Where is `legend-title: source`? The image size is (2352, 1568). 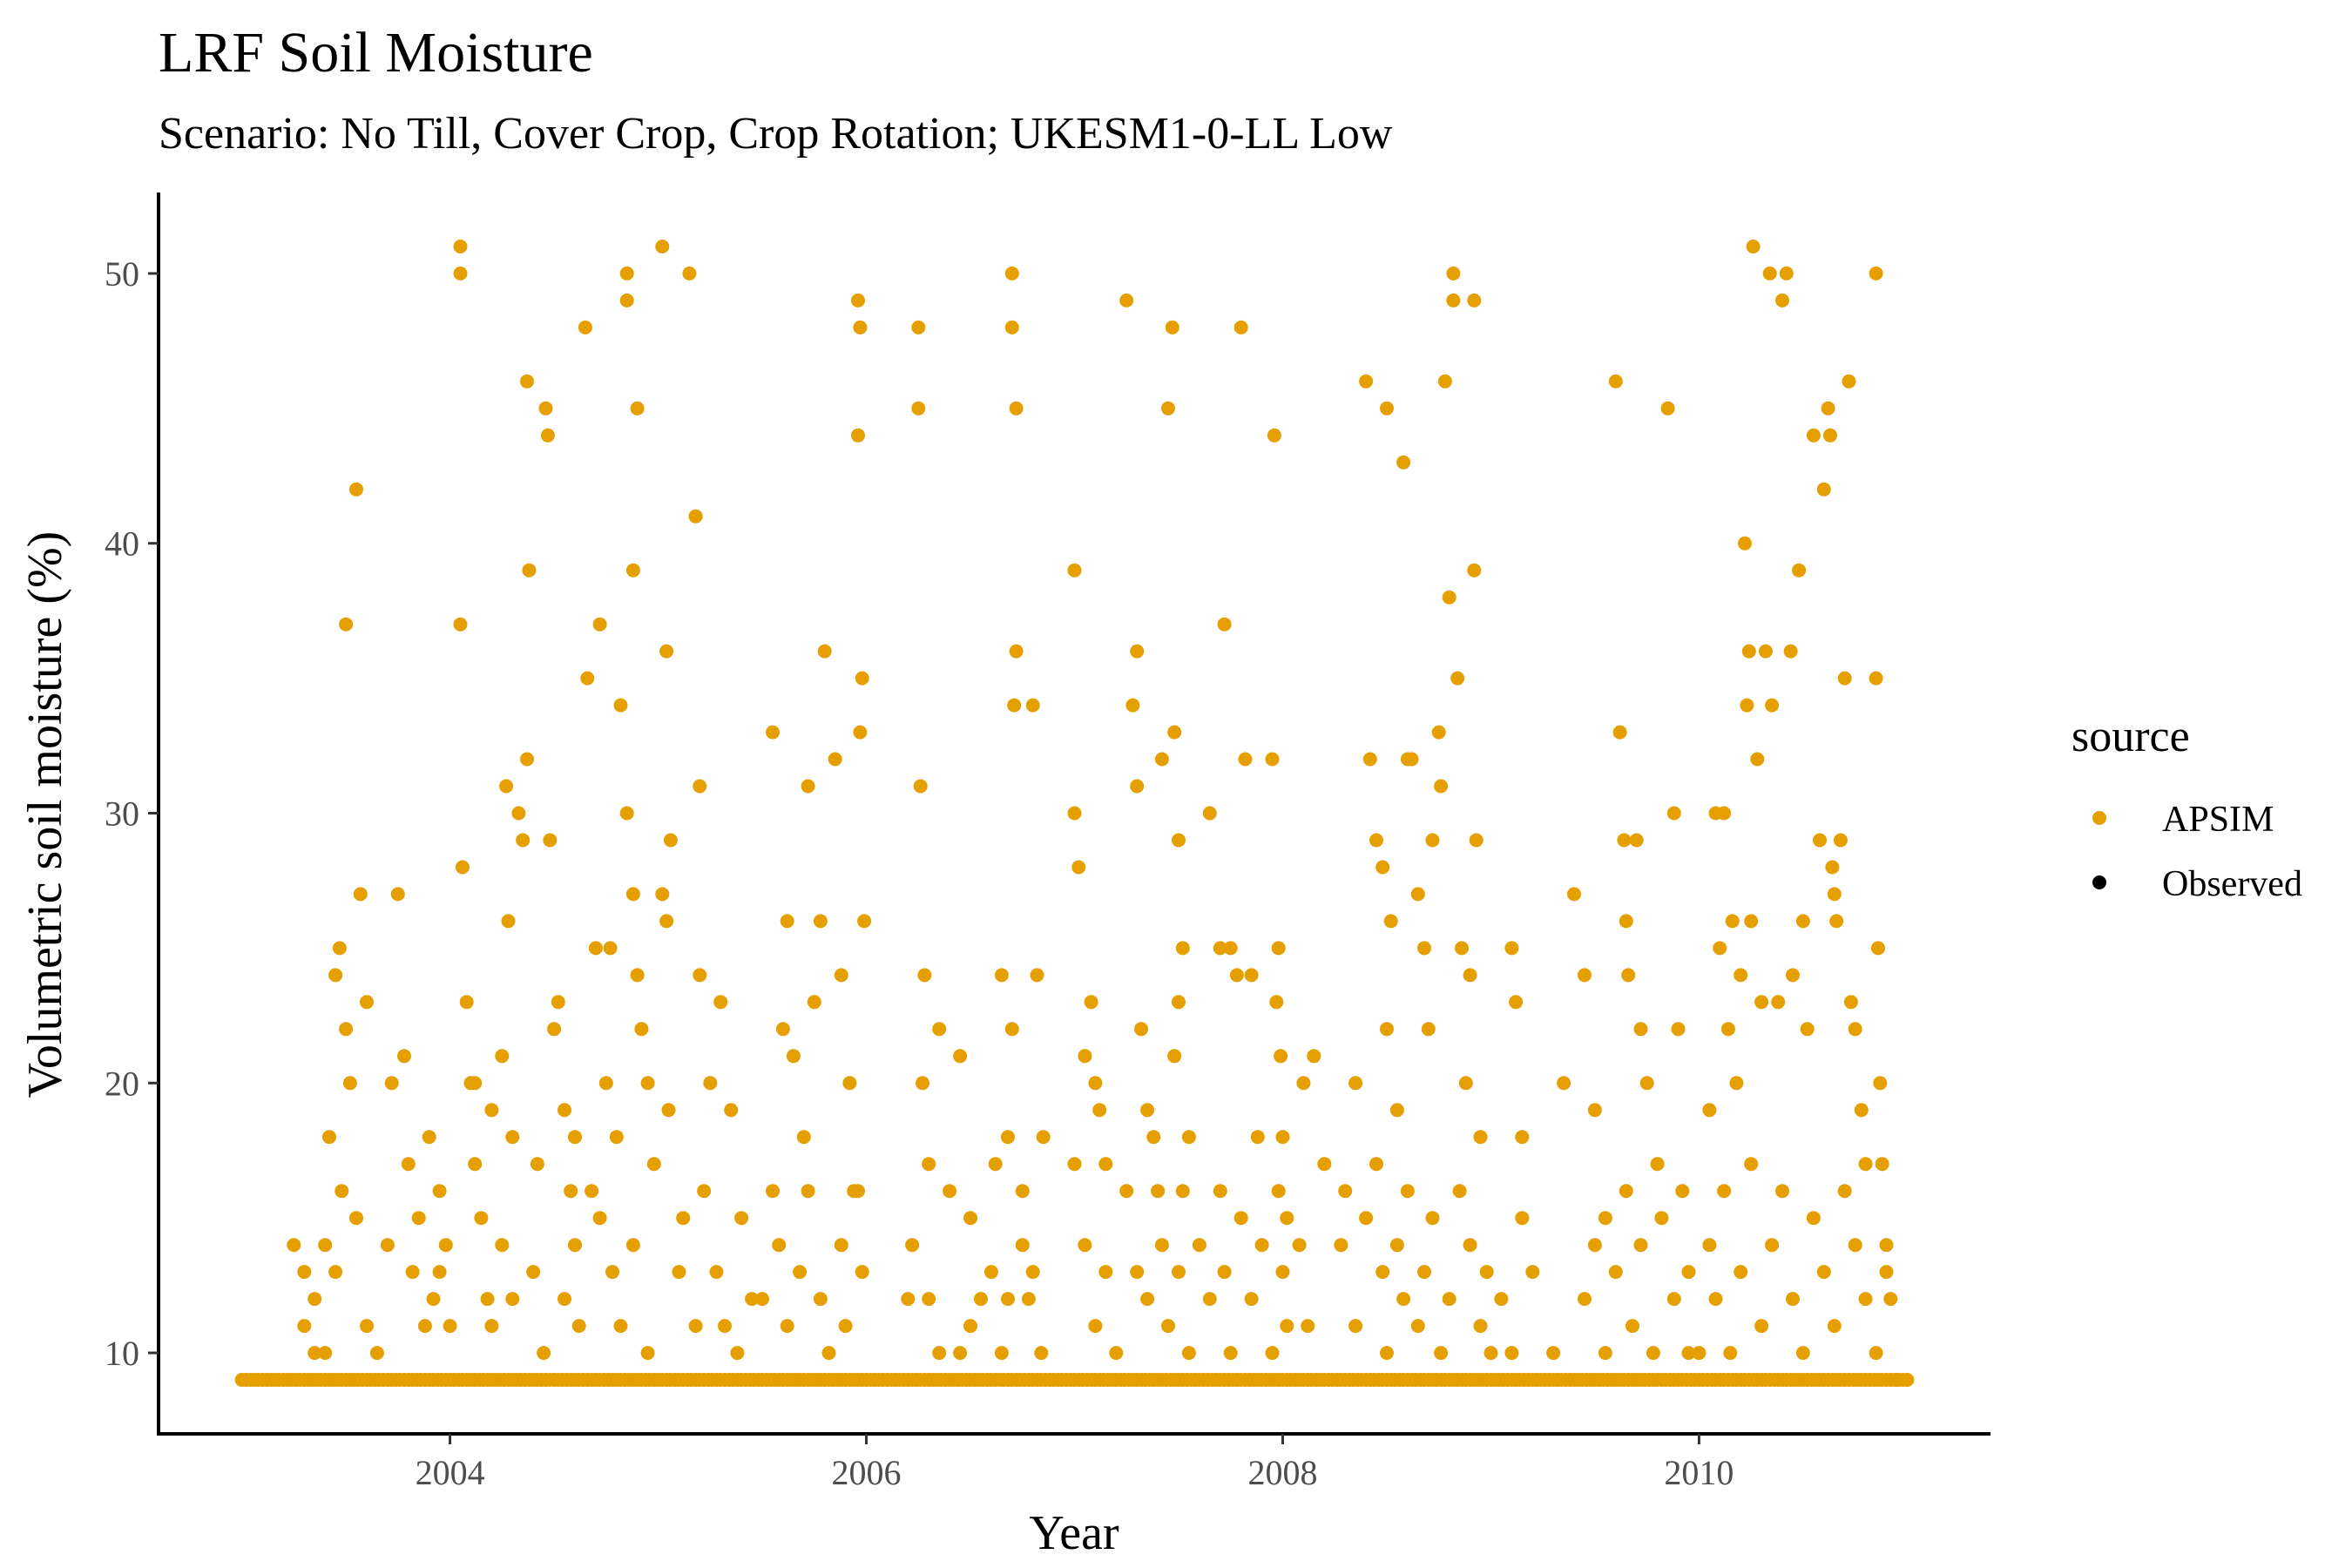
legend-title: source is located at coordinates (2131, 736).